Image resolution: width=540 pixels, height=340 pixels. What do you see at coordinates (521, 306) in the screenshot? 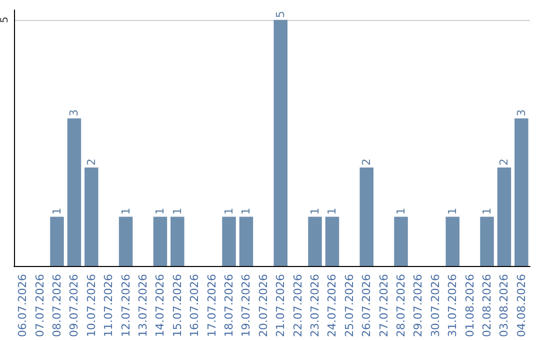
I see `x-tick-label: 04.08.2026` at bounding box center [521, 306].